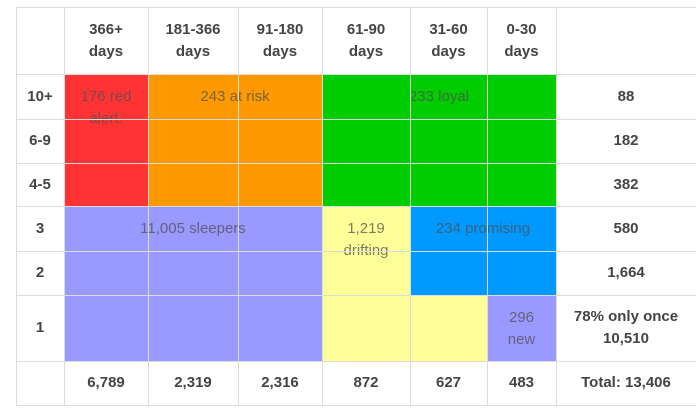  I want to click on grid-line-vertical, so click(16, 206).